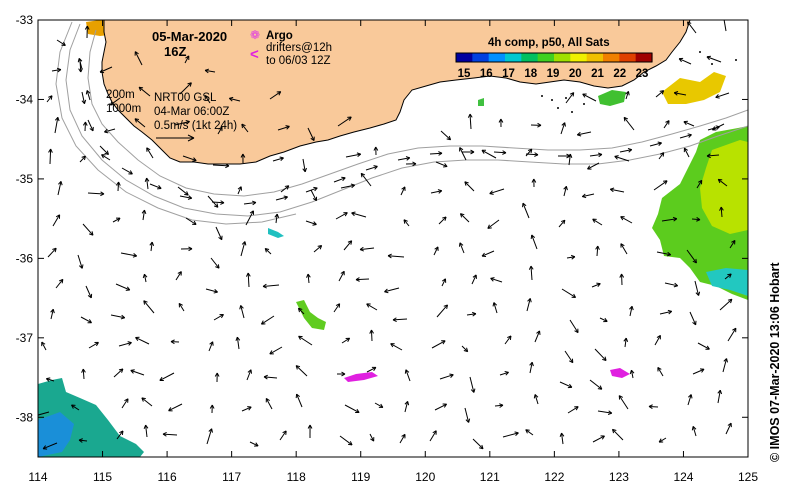  Describe the element at coordinates (123, 109) in the screenshot. I see `isobath-1000m-label: 1000m` at that location.